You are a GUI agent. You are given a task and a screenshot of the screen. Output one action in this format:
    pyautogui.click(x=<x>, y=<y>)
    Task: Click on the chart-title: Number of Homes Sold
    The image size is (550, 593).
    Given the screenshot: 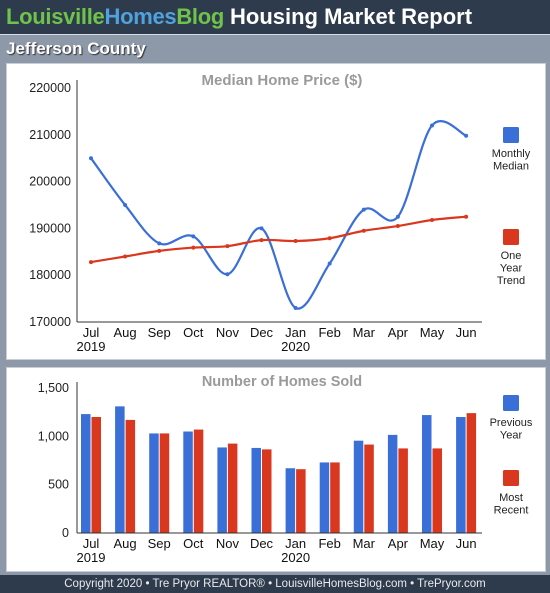 What is the action you would take?
    pyautogui.click(x=282, y=382)
    